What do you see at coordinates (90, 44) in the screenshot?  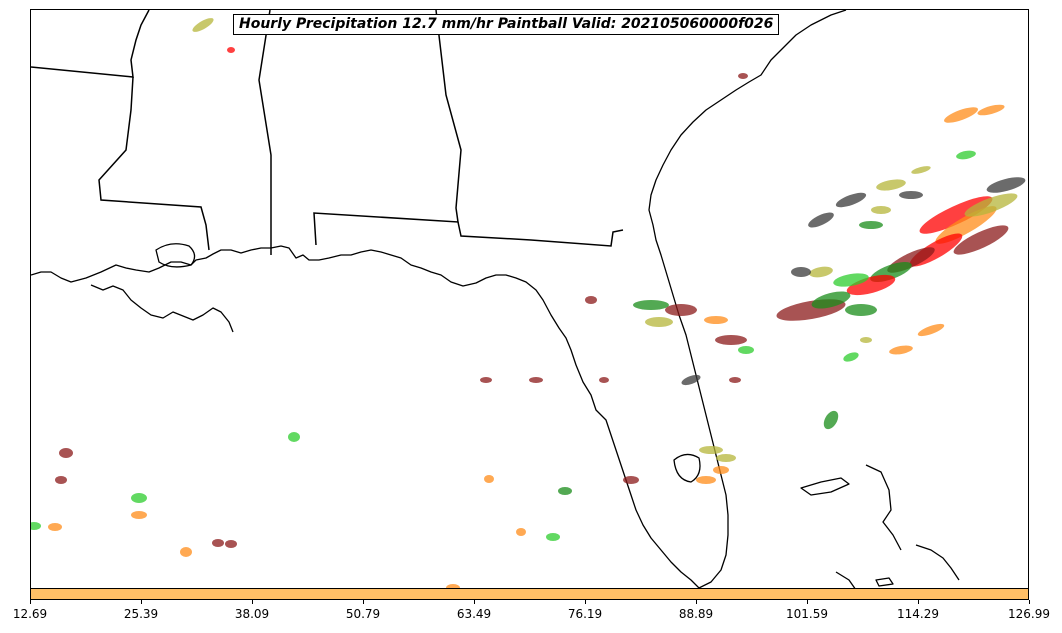 I see `border-la-ms` at bounding box center [90, 44].